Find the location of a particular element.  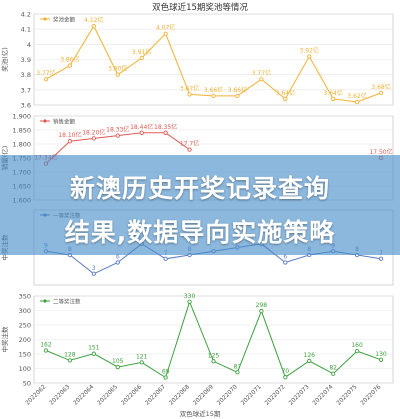

y-tick-label: 3.8 is located at coordinates (26, 75).